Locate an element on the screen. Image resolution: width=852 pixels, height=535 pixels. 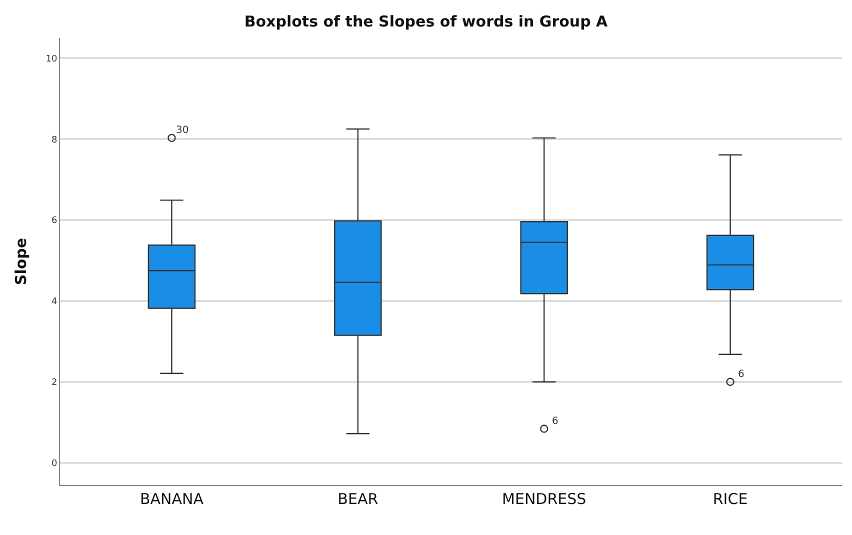
x-tick-label: RICE is located at coordinates (730, 499).